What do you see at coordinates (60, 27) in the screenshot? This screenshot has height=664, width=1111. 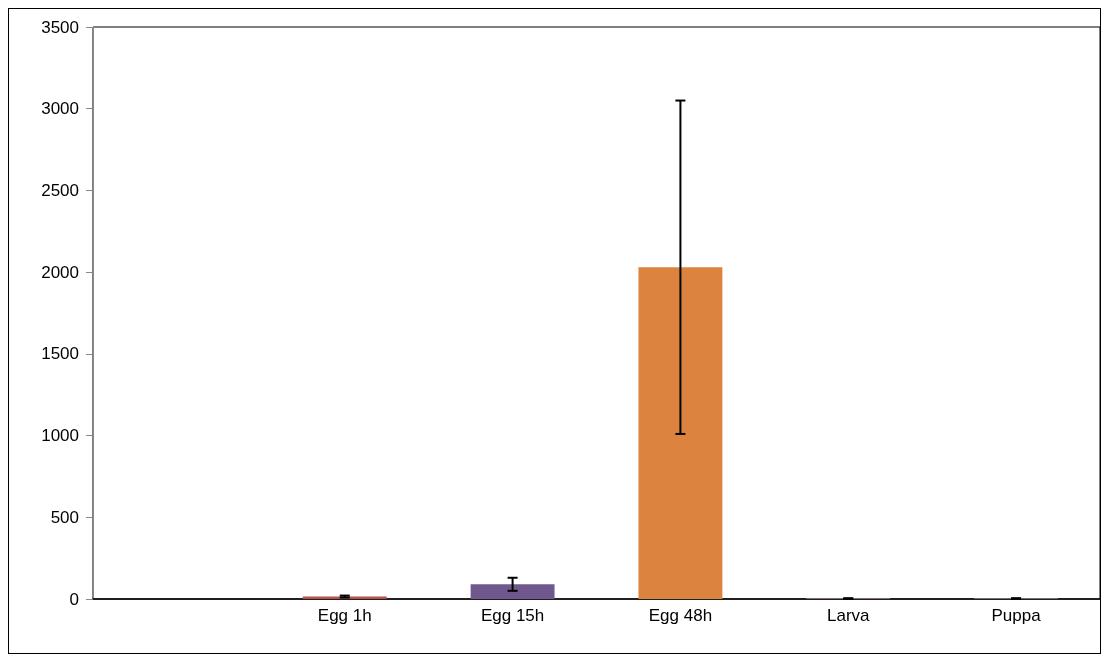 I see `y-tick-label: 3500` at bounding box center [60, 27].